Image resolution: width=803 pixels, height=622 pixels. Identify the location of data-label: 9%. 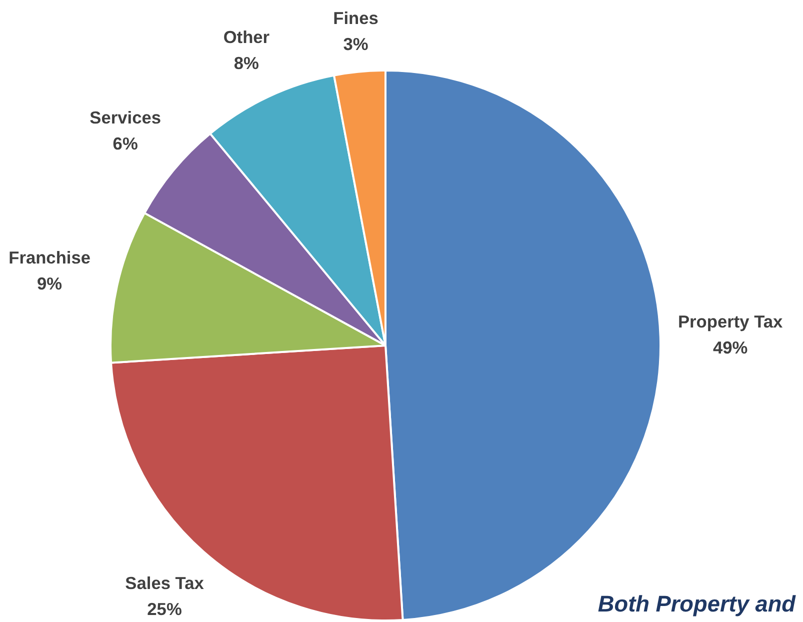
(49, 283).